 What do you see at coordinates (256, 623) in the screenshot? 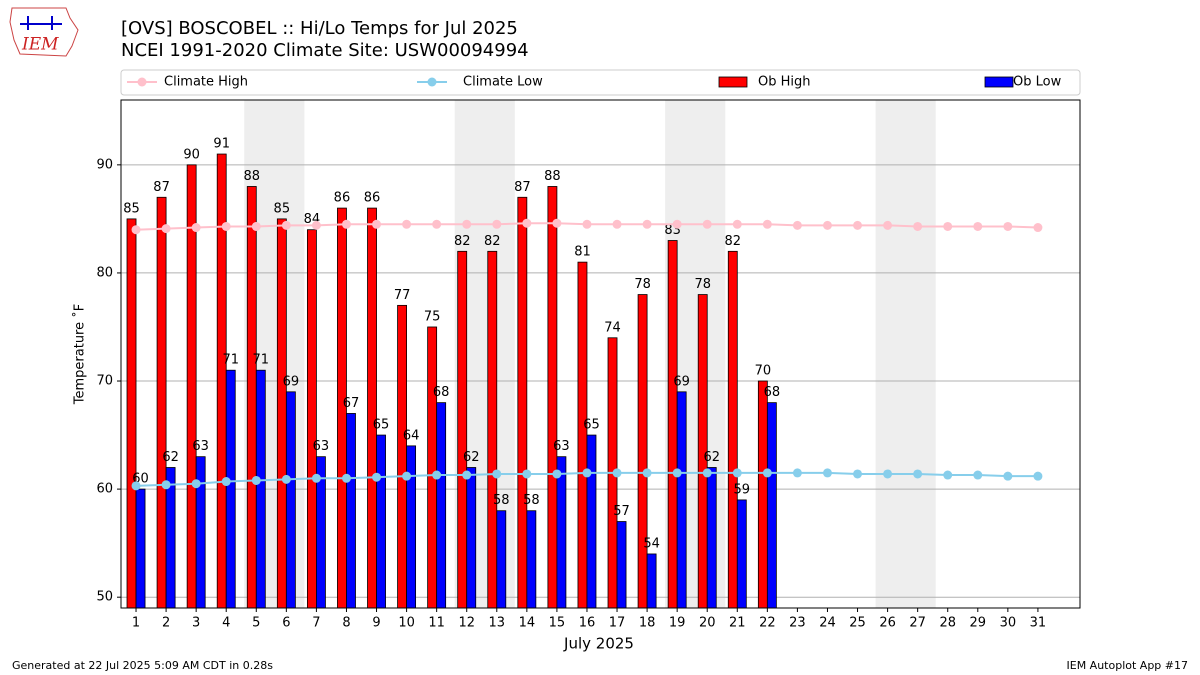
I see `x-tick-label: 5` at bounding box center [256, 623].